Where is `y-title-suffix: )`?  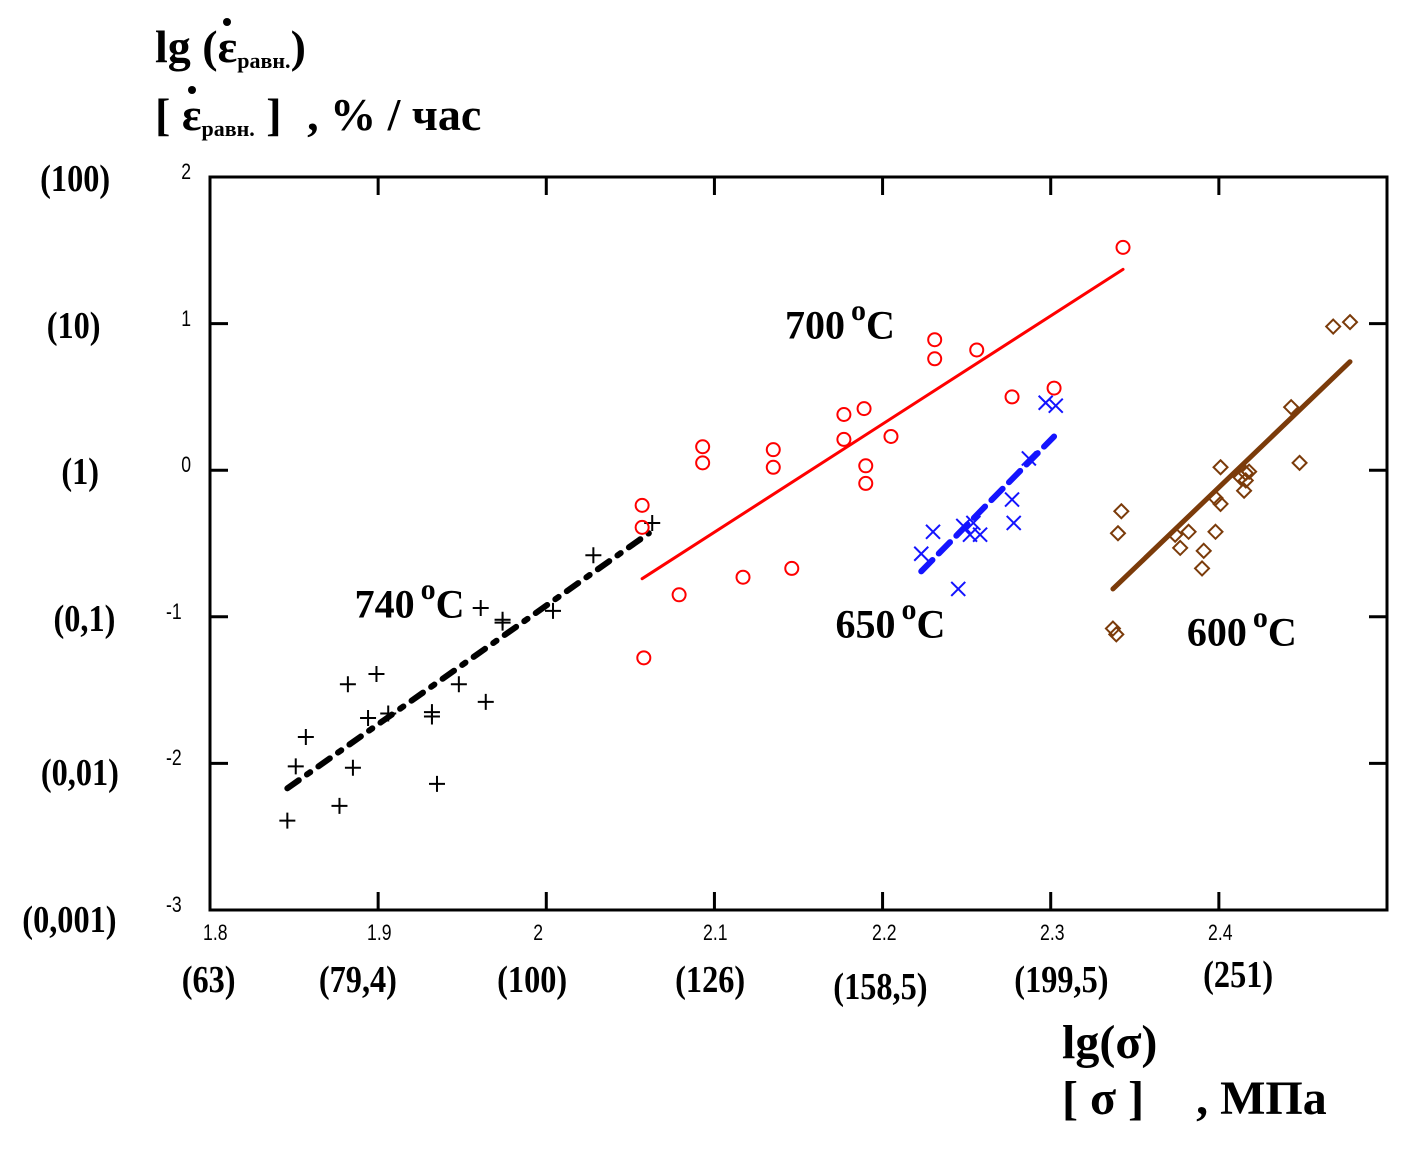
y-title-suffix: ) is located at coordinates (298, 46).